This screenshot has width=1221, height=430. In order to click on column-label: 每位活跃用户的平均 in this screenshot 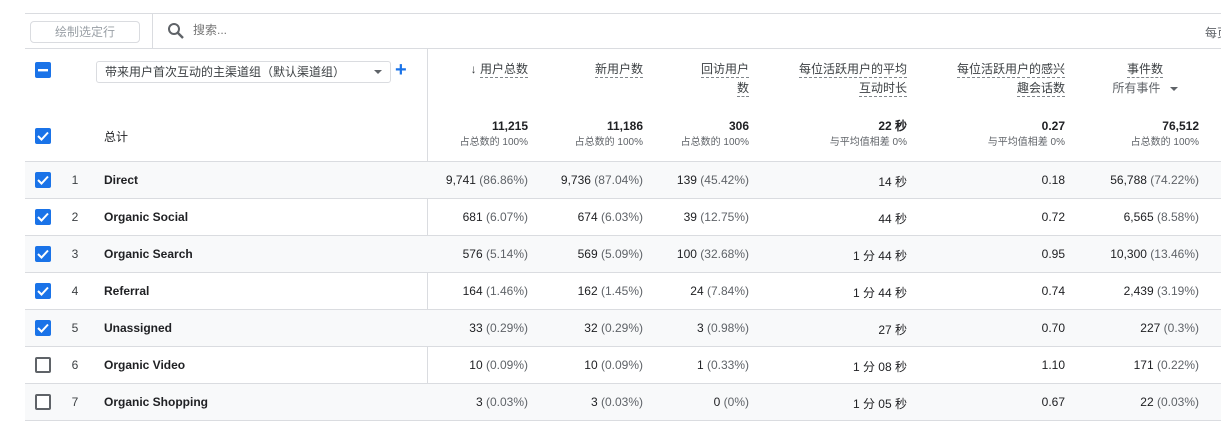, I will do `click(852, 70)`.